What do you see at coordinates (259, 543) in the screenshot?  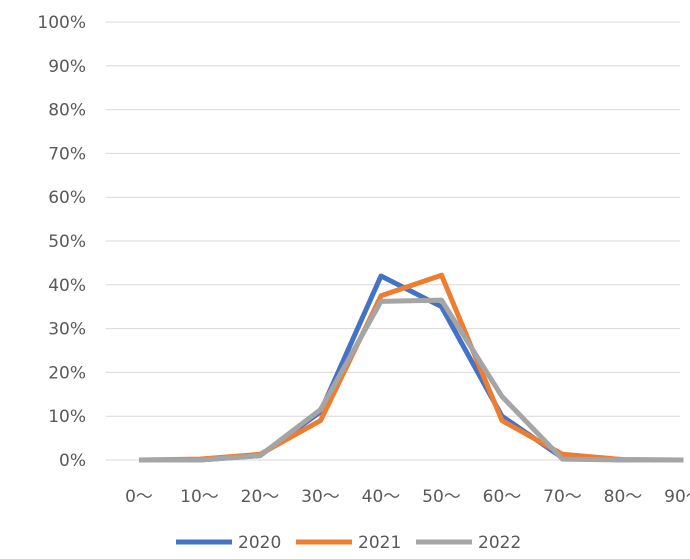 I see `legend-label: 2020` at bounding box center [259, 543].